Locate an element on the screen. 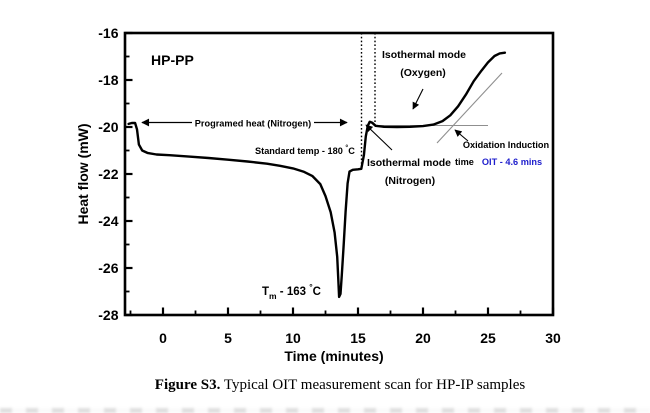 This screenshot has width=650, height=413. sample-label: HP-PP is located at coordinates (172, 60).